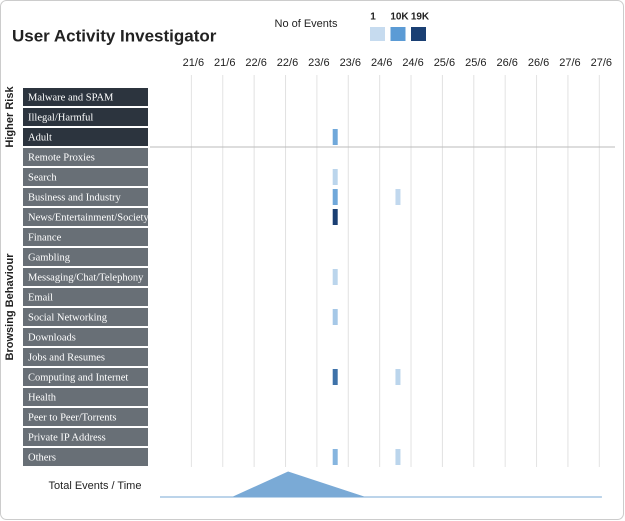  I want to click on group-label: Higher Risk, so click(10, 117).